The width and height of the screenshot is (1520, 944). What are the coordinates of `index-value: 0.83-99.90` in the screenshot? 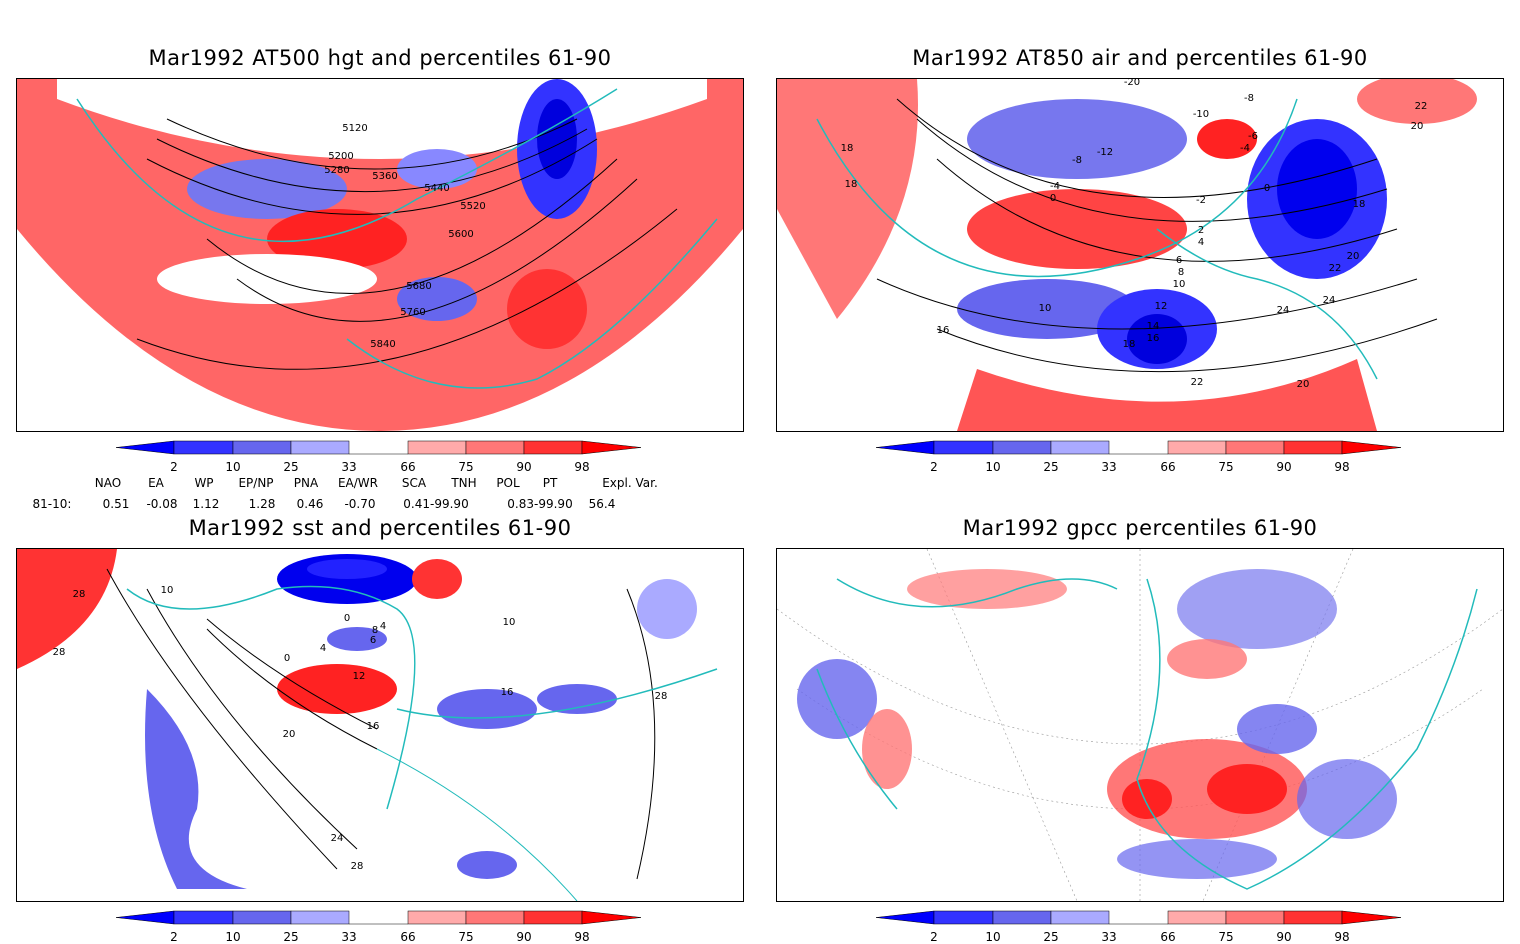 It's located at (540, 504).